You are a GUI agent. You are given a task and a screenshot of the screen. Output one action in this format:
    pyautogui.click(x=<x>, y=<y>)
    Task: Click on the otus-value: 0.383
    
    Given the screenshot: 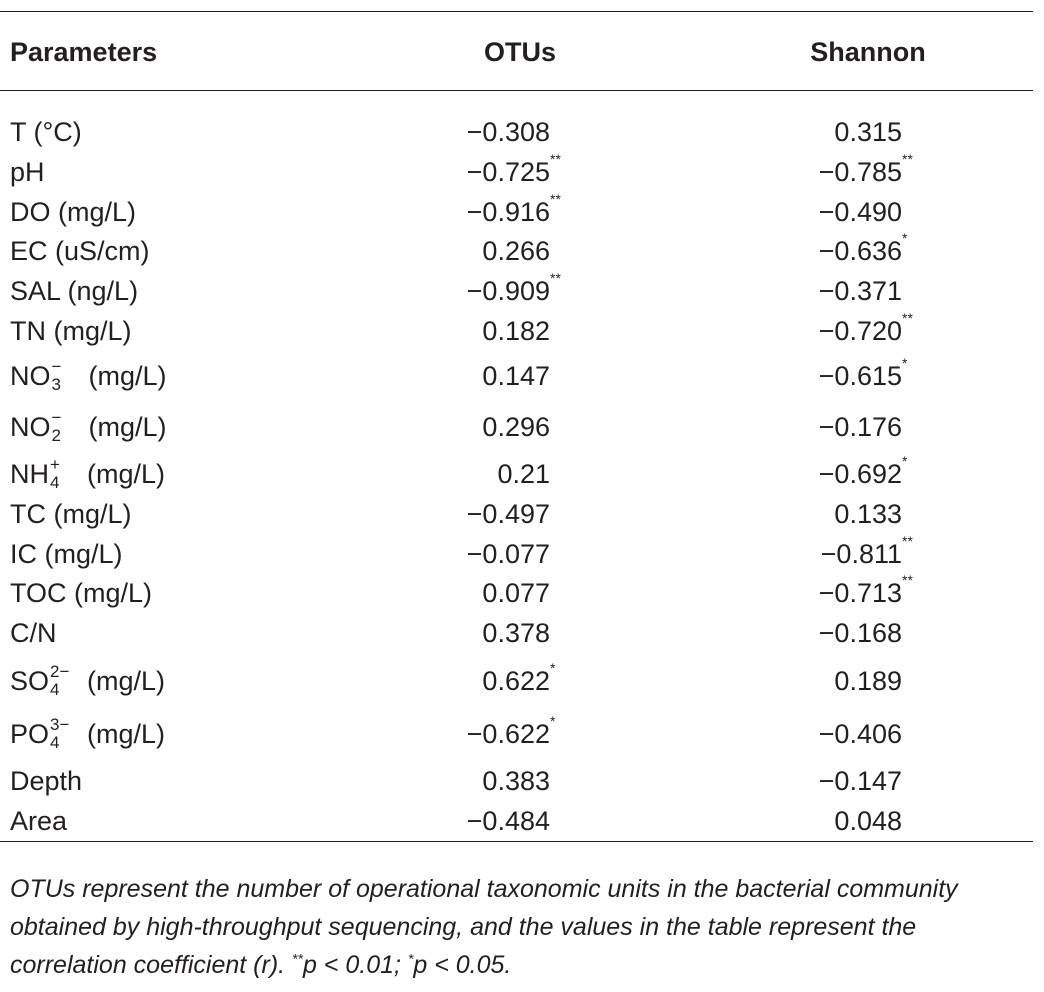 What is the action you would take?
    pyautogui.click(x=516, y=781)
    